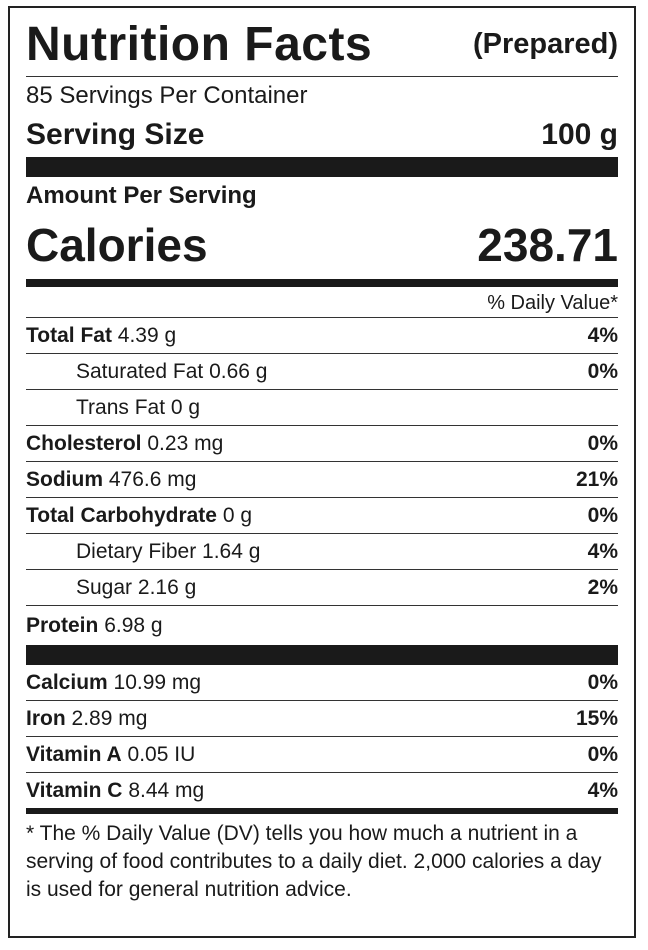 This screenshot has width=648, height=950. I want to click on nutrient-row: Trans Fat 0 g, so click(322, 408).